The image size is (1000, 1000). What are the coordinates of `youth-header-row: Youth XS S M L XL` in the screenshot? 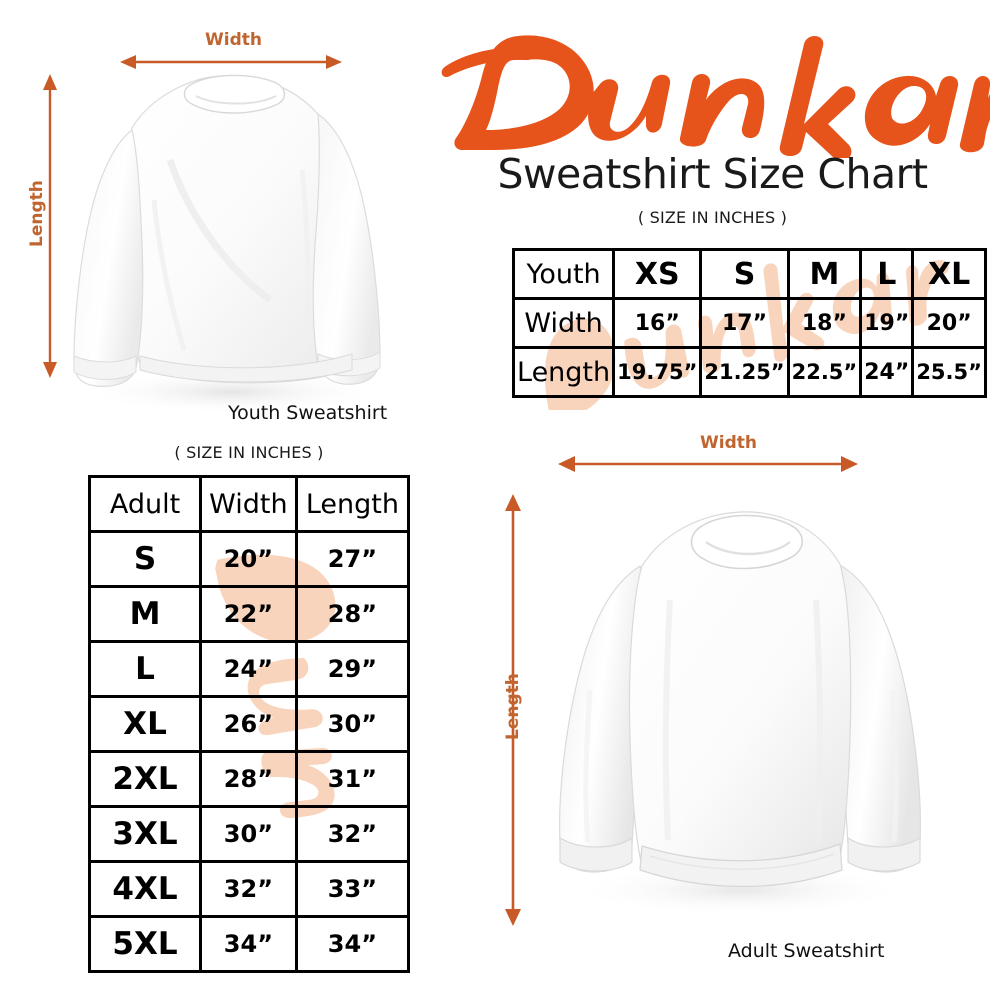 It's located at (749, 274).